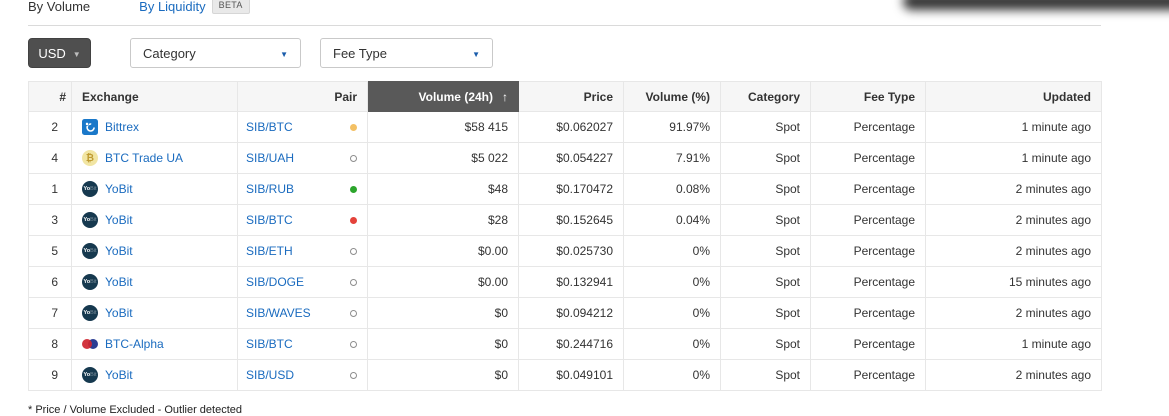 The width and height of the screenshot is (1169, 416). What do you see at coordinates (571, 189) in the screenshot?
I see `price-cell: $0.170472` at bounding box center [571, 189].